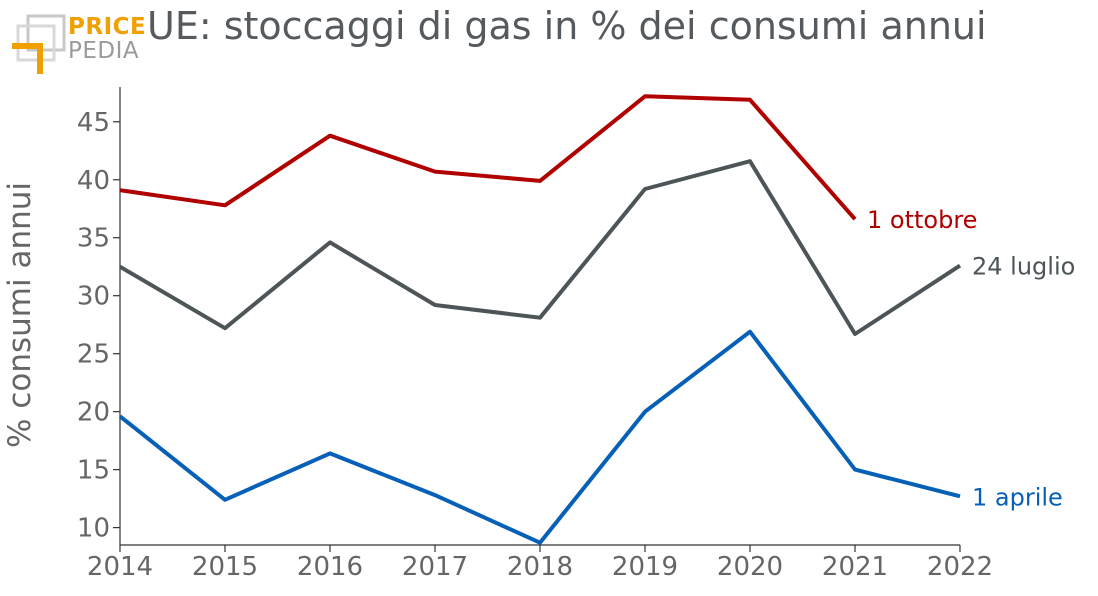 The width and height of the screenshot is (1098, 596). I want to click on y-tick-label: 45, so click(93, 123).